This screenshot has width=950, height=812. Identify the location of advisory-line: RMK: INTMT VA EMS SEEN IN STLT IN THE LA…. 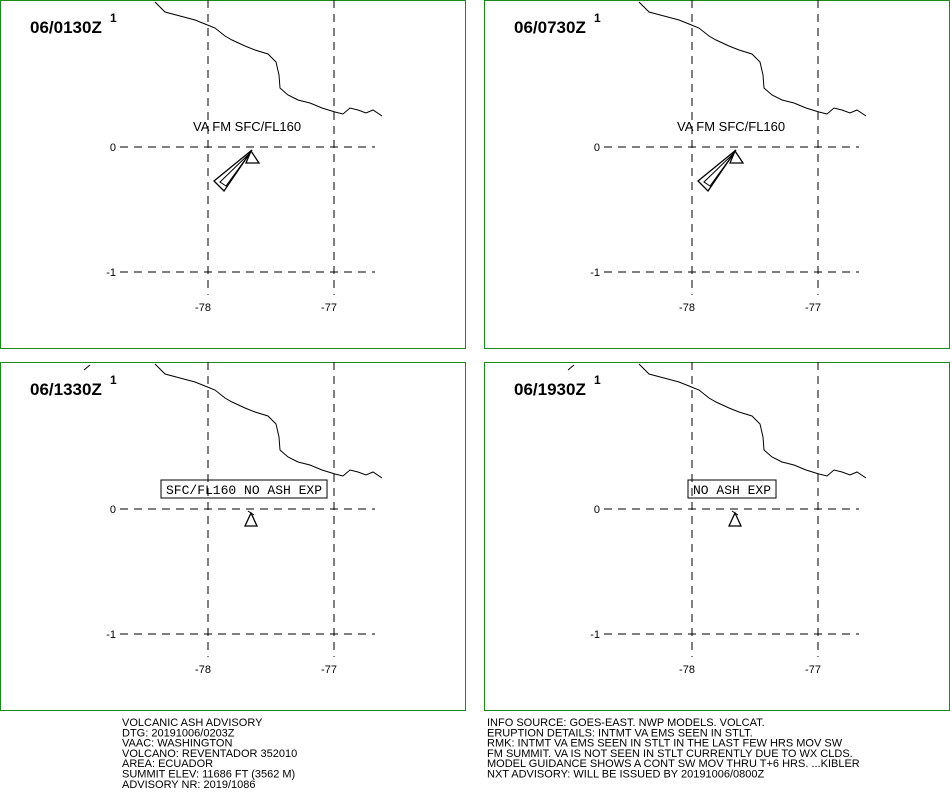
(665, 744).